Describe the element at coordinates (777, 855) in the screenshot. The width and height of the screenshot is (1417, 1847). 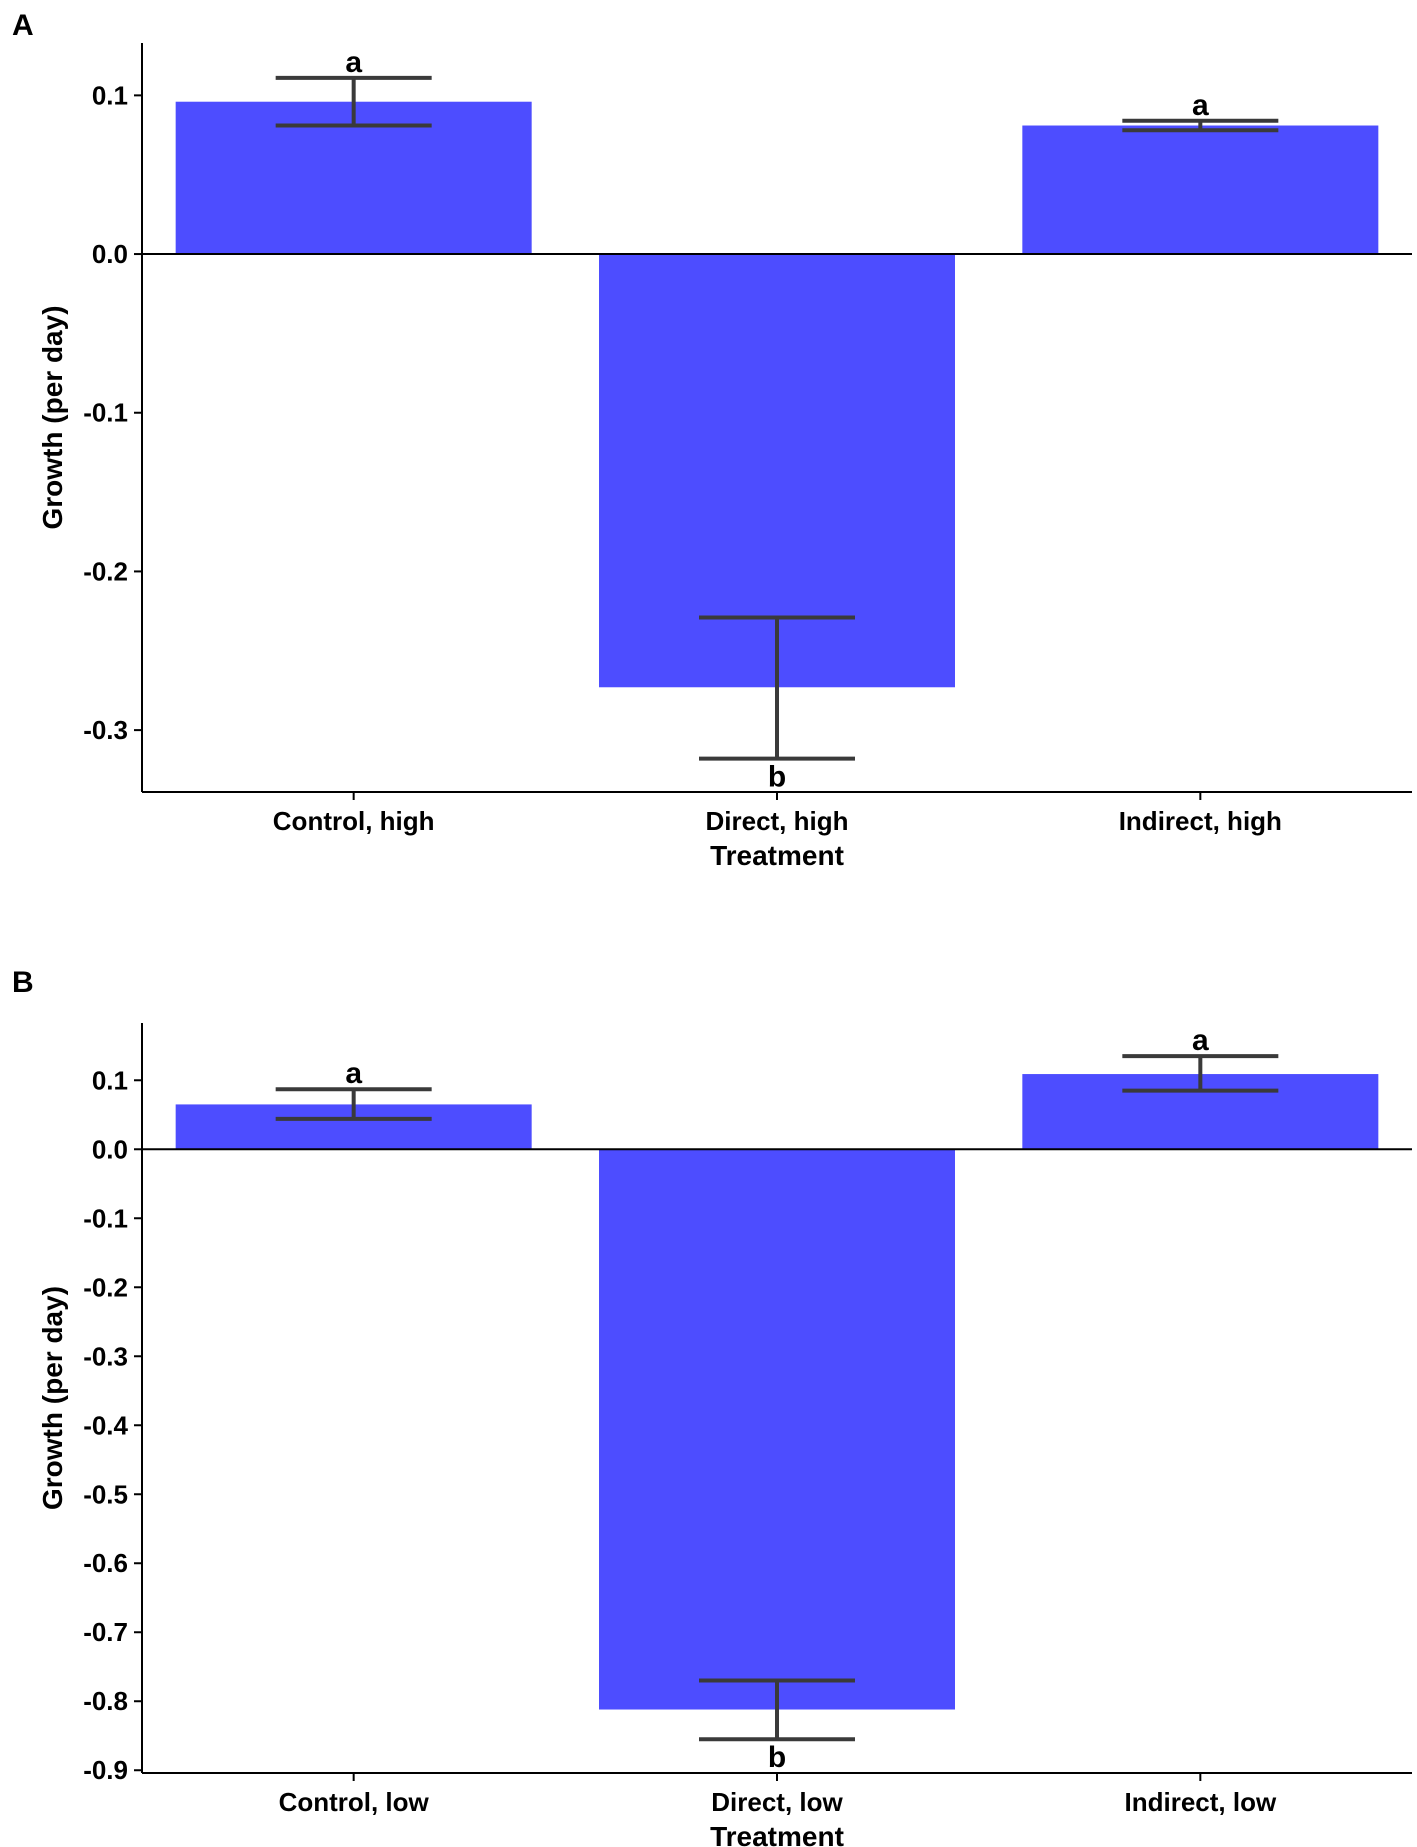
I see `x-axis-title-a: Treatment` at that location.